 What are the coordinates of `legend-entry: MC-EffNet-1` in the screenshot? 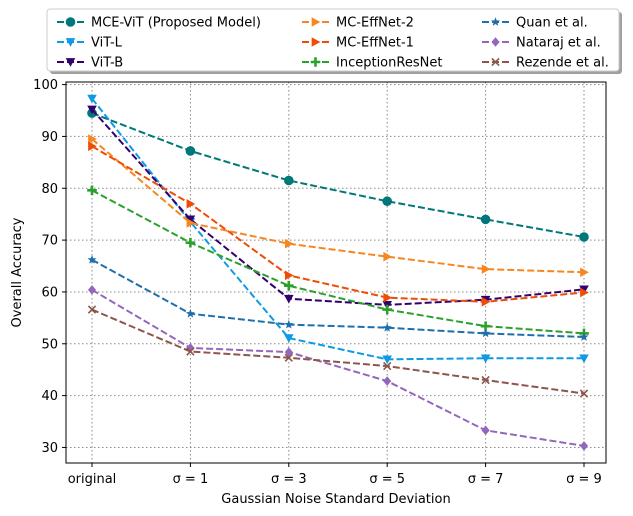 It's located at (358, 43).